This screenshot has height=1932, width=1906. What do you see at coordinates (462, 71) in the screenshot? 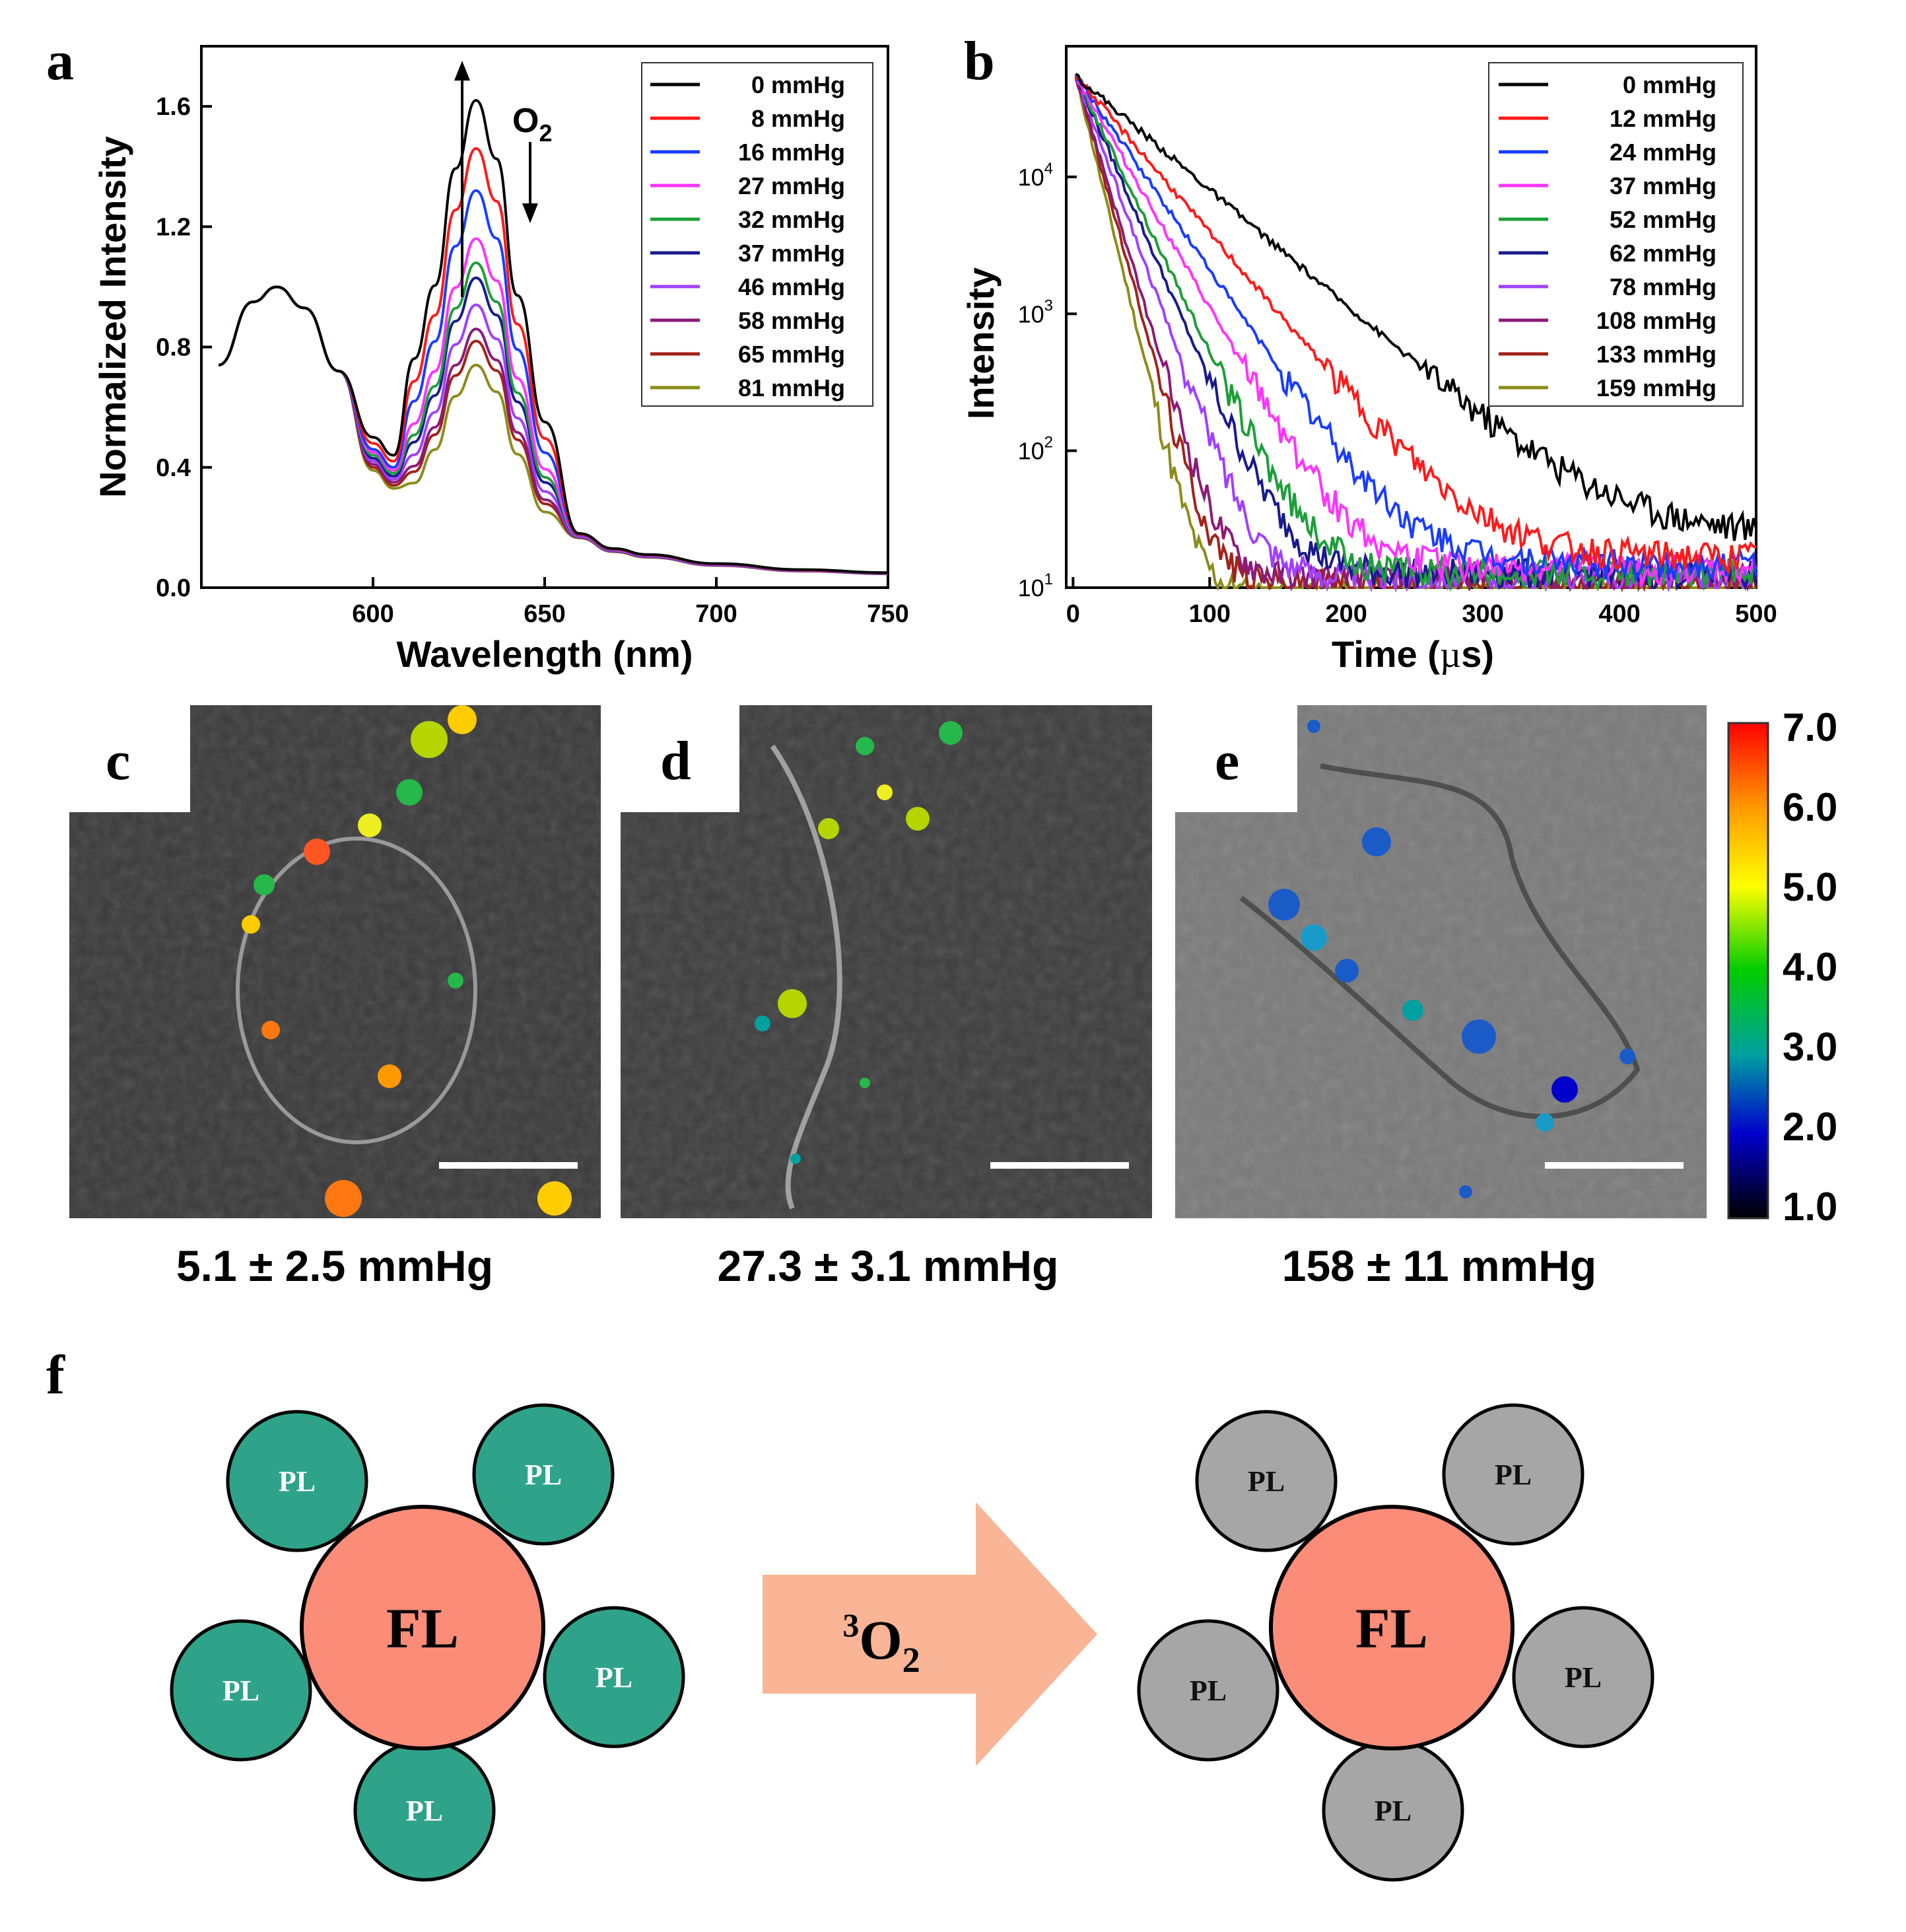
I see `up-arrow-head` at bounding box center [462, 71].